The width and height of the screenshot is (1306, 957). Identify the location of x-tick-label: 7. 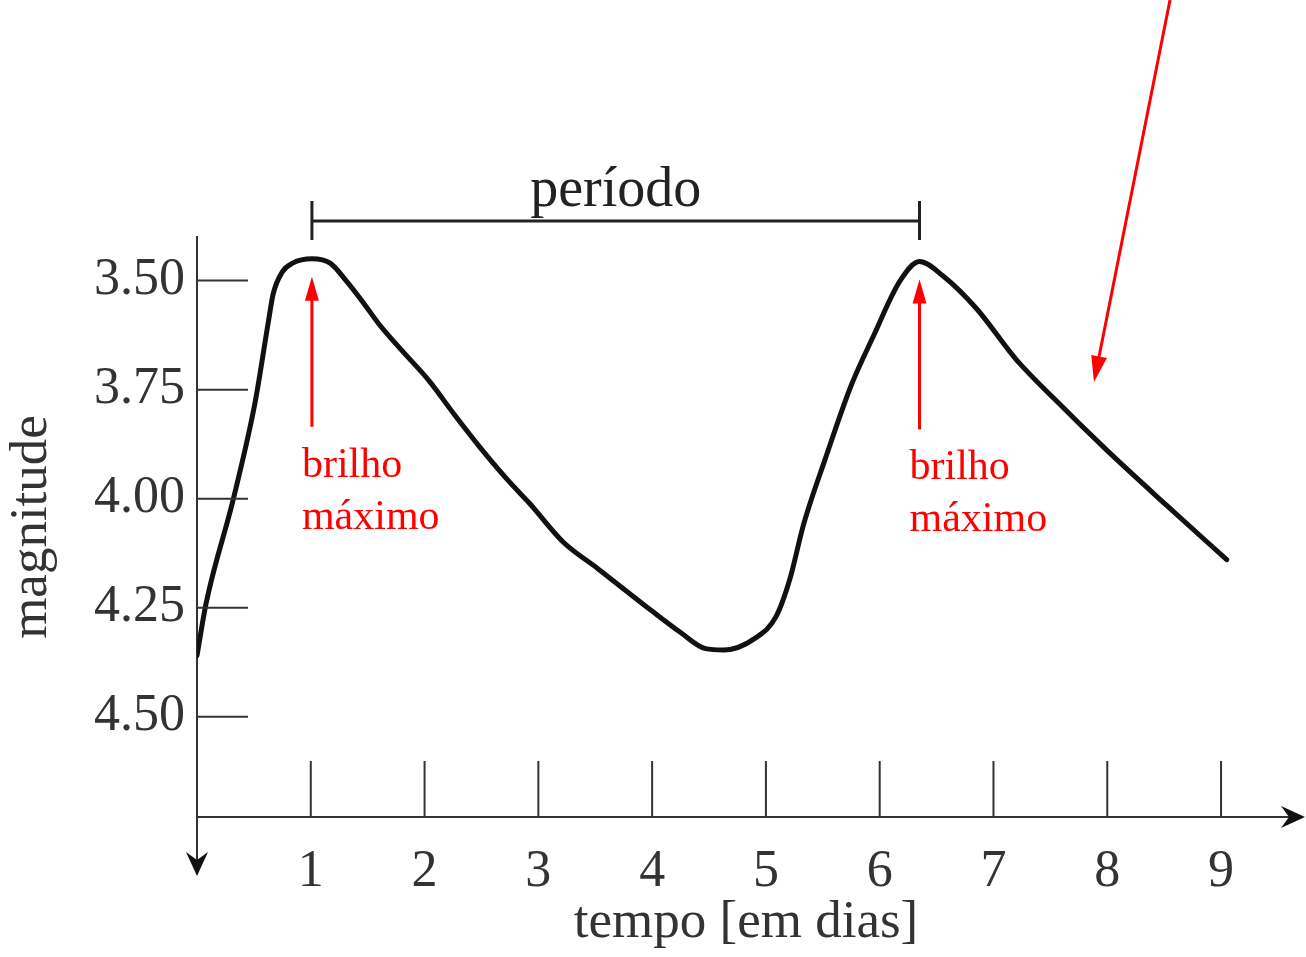
(993, 868).